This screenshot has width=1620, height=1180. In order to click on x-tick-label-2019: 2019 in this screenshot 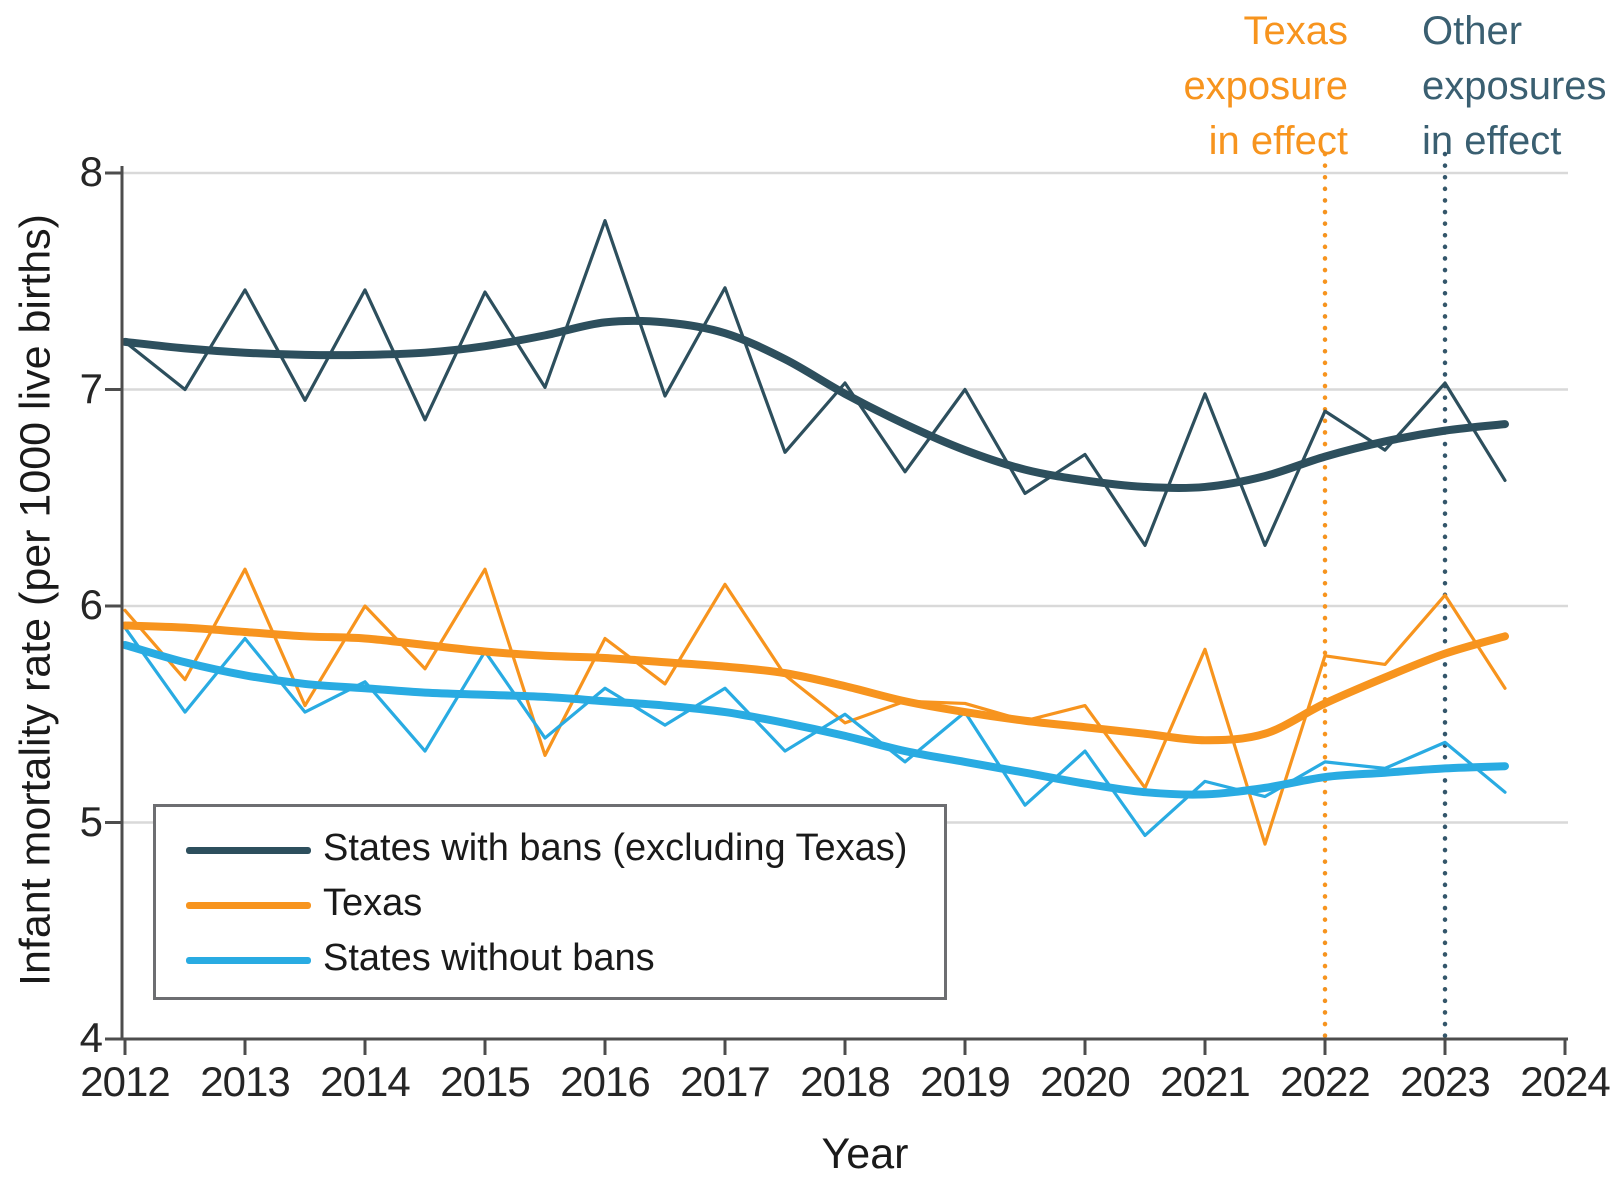, I will do `click(965, 1081)`.